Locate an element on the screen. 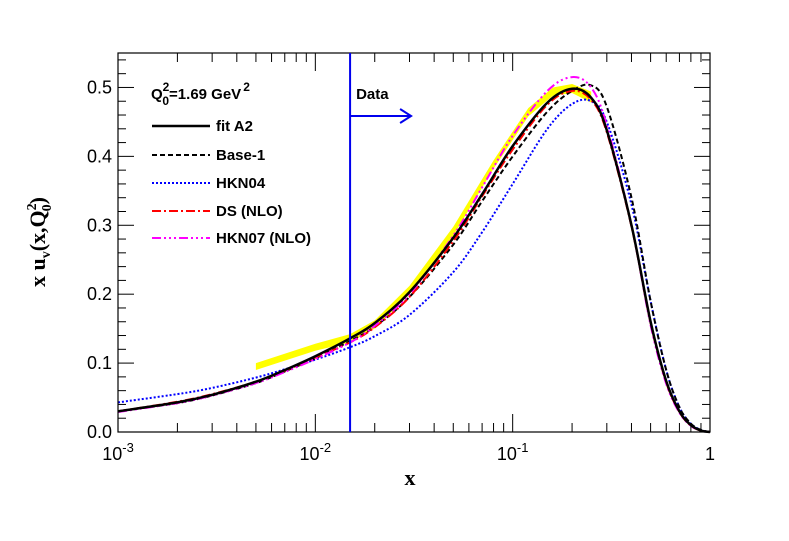  y-tick-label: 0.0 is located at coordinates (99, 432).